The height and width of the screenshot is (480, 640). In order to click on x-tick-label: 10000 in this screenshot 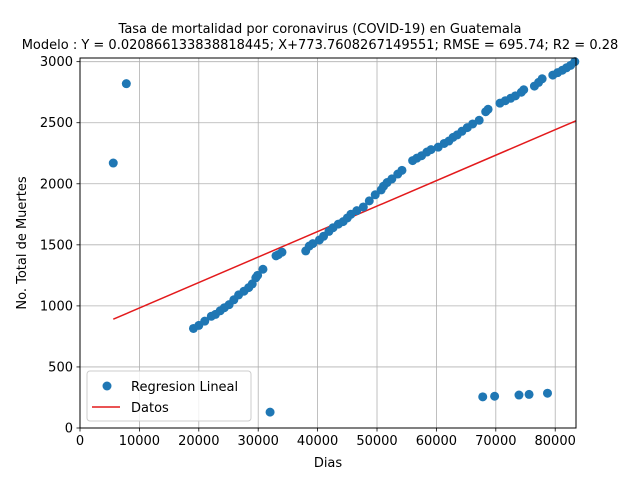, I will do `click(139, 441)`.